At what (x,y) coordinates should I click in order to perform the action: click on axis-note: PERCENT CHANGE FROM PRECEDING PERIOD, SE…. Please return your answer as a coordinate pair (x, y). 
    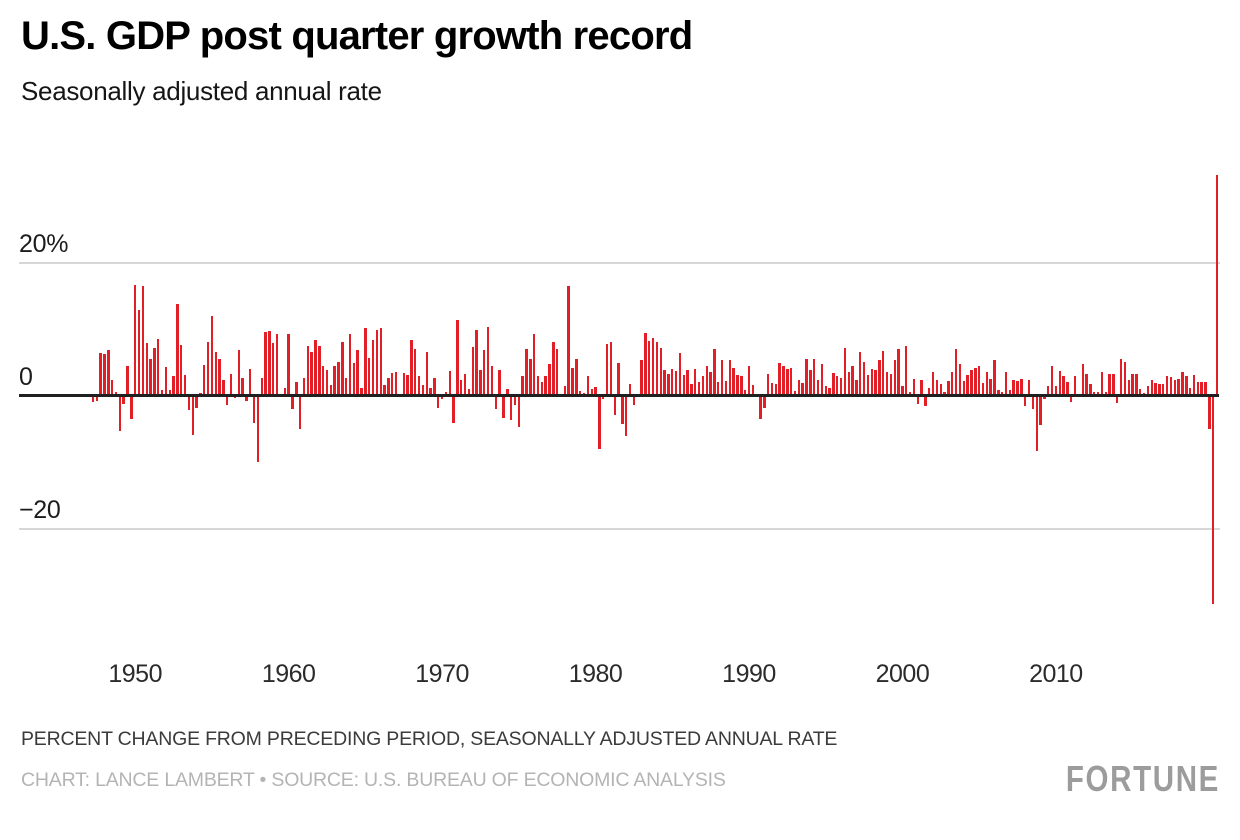
    Looking at the image, I should click on (429, 739).